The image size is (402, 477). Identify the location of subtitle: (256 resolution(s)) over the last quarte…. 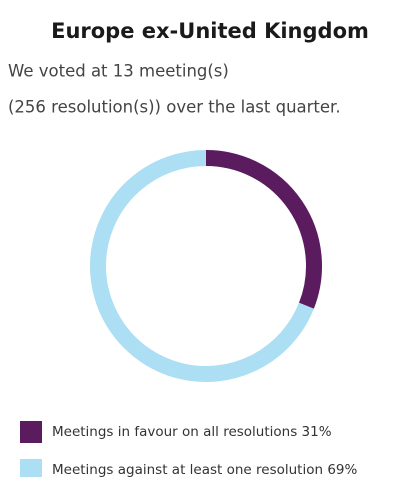
(174, 107).